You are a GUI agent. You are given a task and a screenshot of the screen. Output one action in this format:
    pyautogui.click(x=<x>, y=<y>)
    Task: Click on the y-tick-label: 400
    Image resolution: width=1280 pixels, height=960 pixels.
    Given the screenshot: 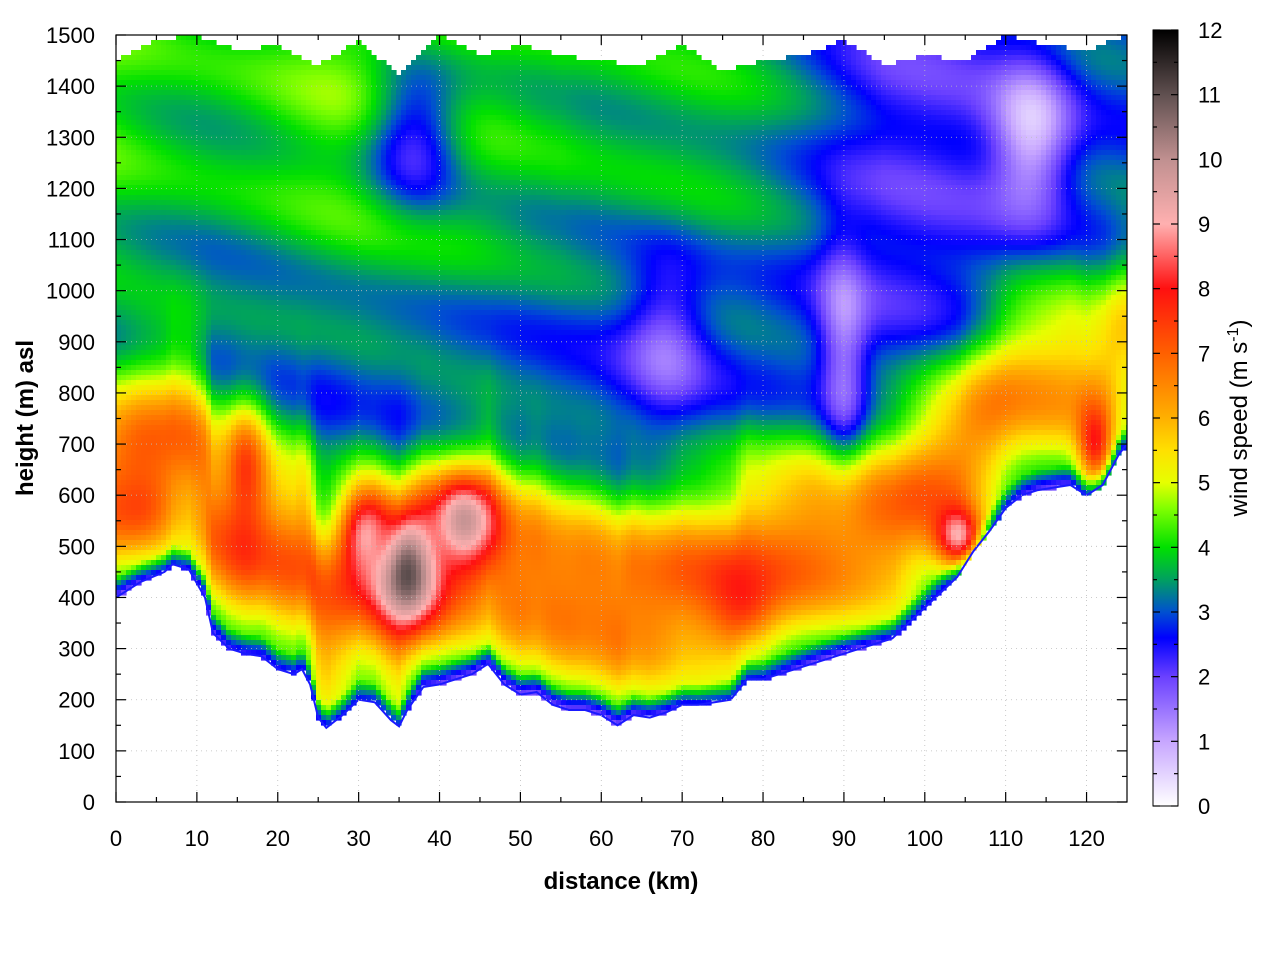 What is the action you would take?
    pyautogui.click(x=76, y=597)
    